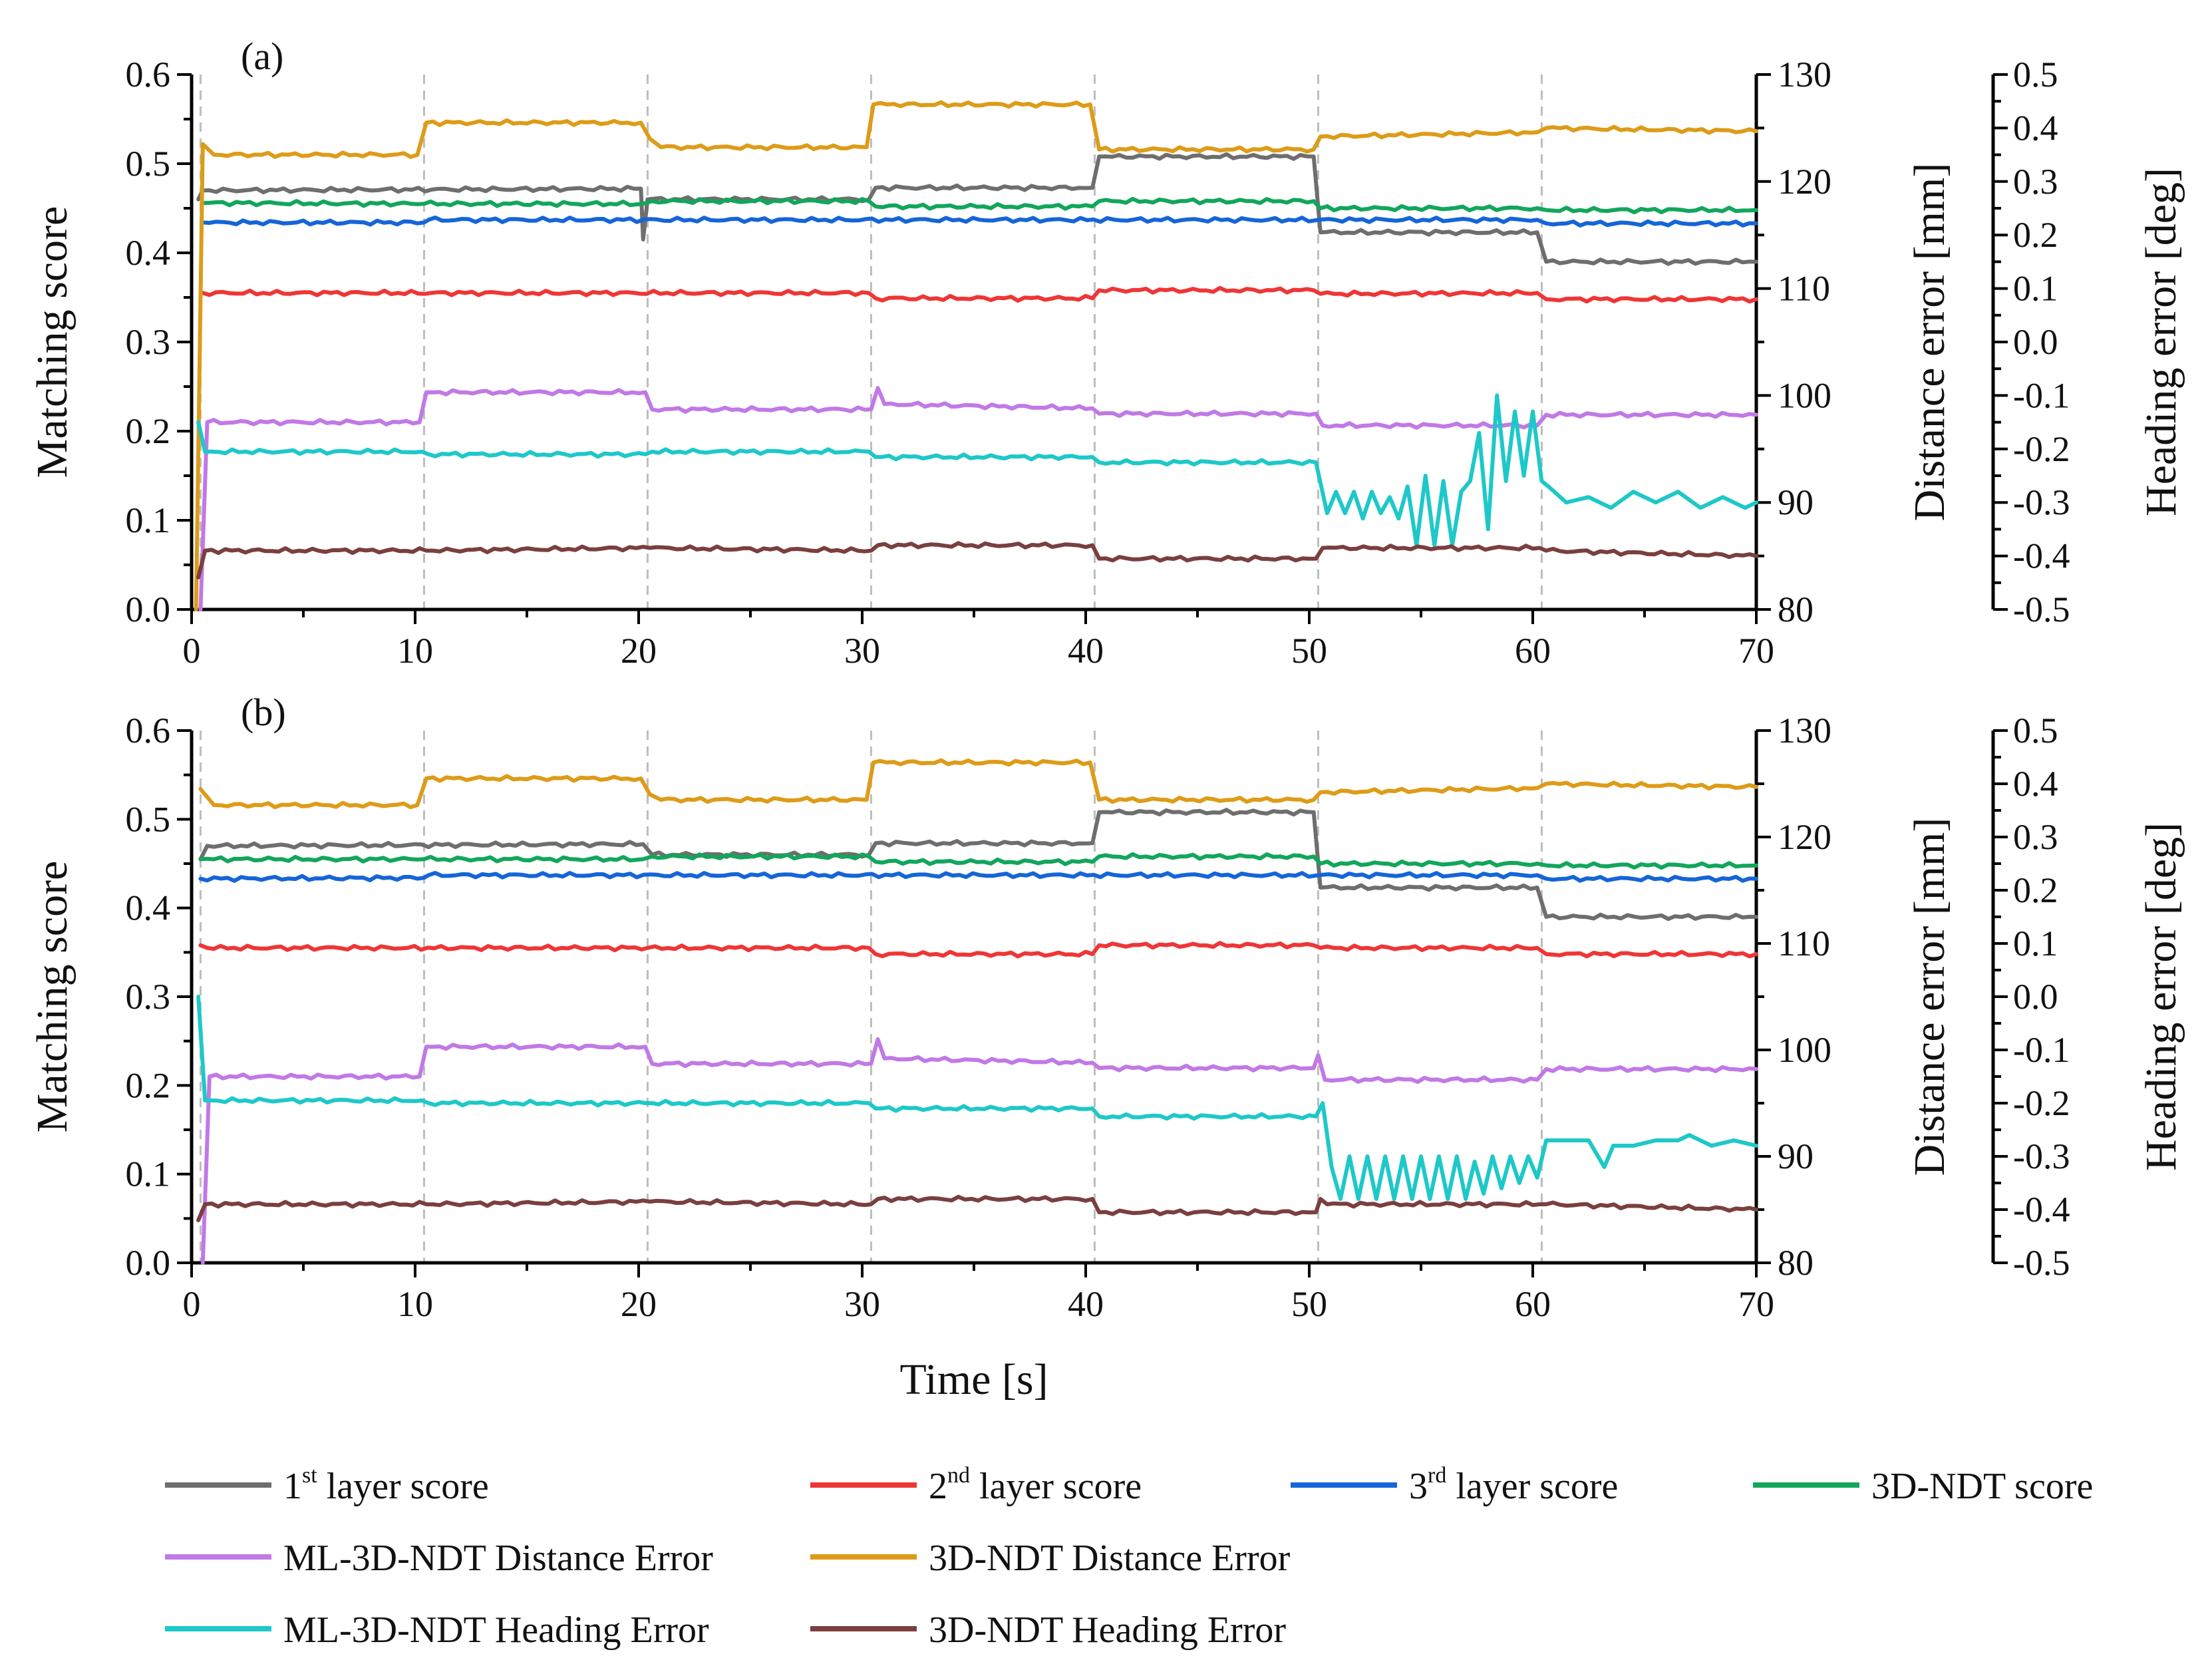 This screenshot has width=2212, height=1676. What do you see at coordinates (496, 1630) in the screenshot?
I see `legend-label: ML-3D-NDT Heading Error` at bounding box center [496, 1630].